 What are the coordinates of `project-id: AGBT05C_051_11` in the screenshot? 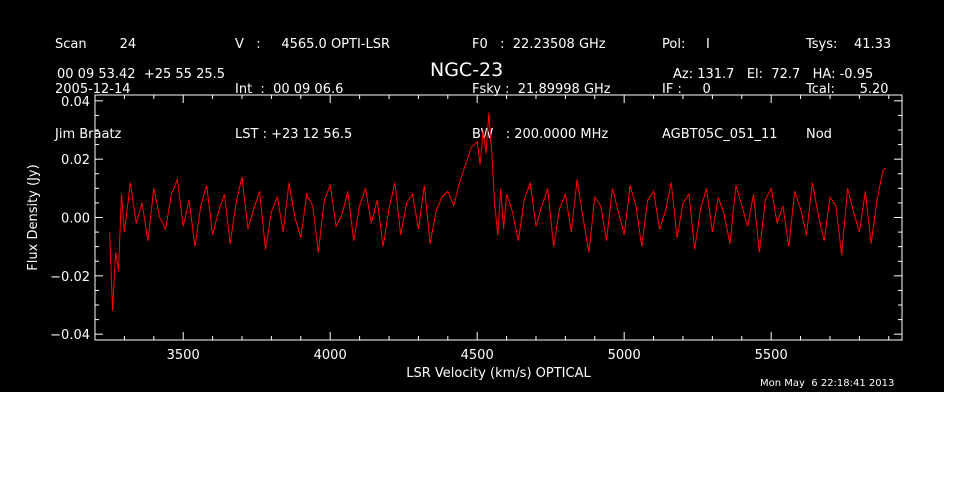 It's located at (720, 134).